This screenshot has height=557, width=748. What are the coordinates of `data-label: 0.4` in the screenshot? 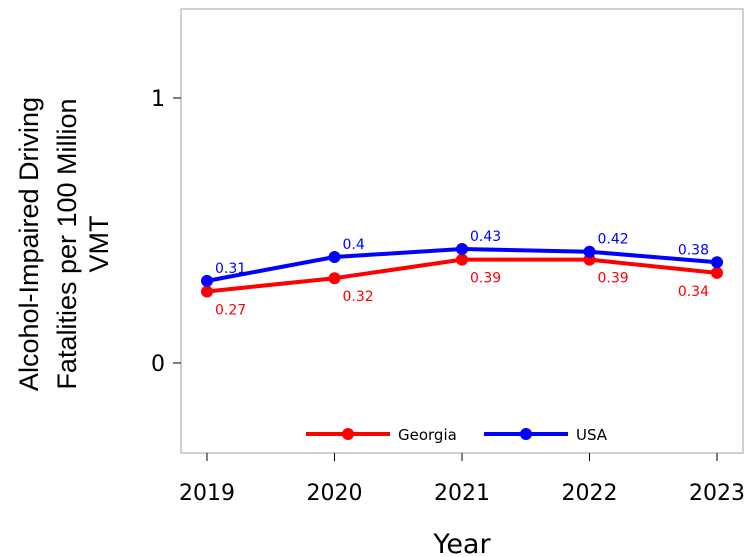 It's located at (354, 245).